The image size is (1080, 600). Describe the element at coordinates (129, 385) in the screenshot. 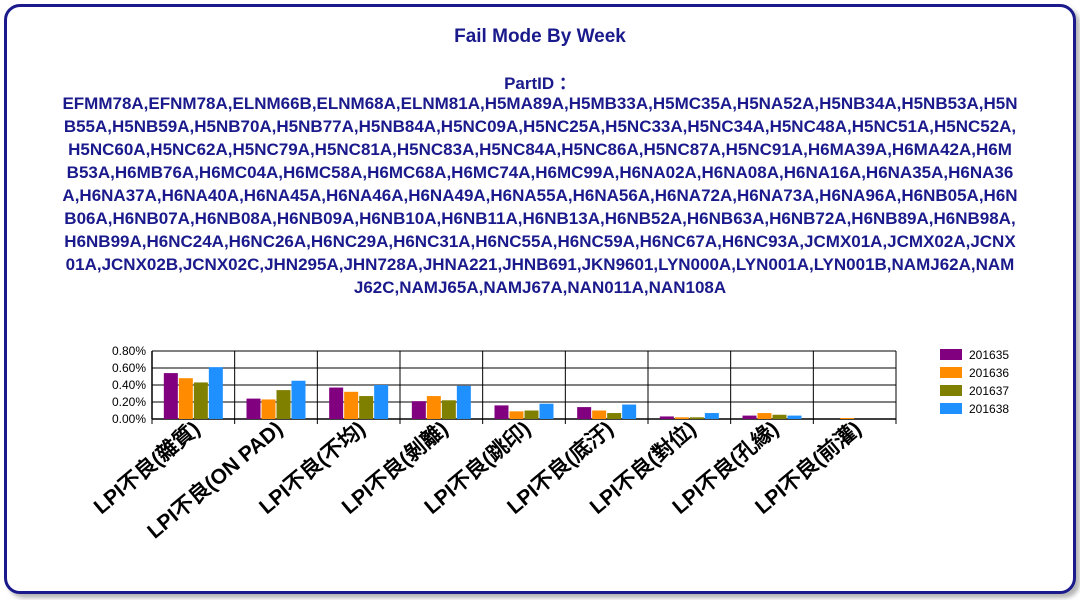

I see `y-tick-label: 0.40%` at that location.